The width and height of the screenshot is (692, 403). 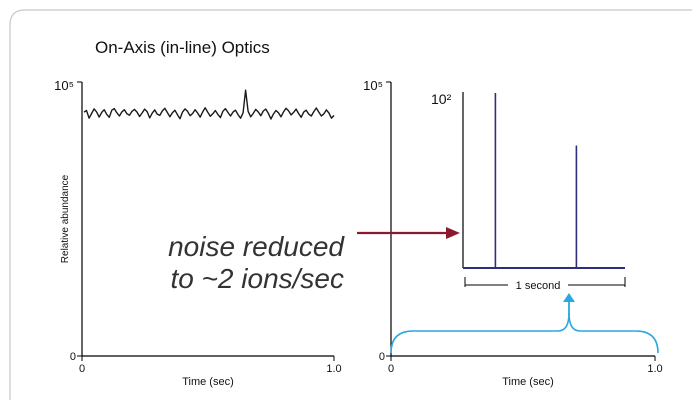 I want to click on right-y-tick-label-bottom: 0, so click(x=382, y=357).